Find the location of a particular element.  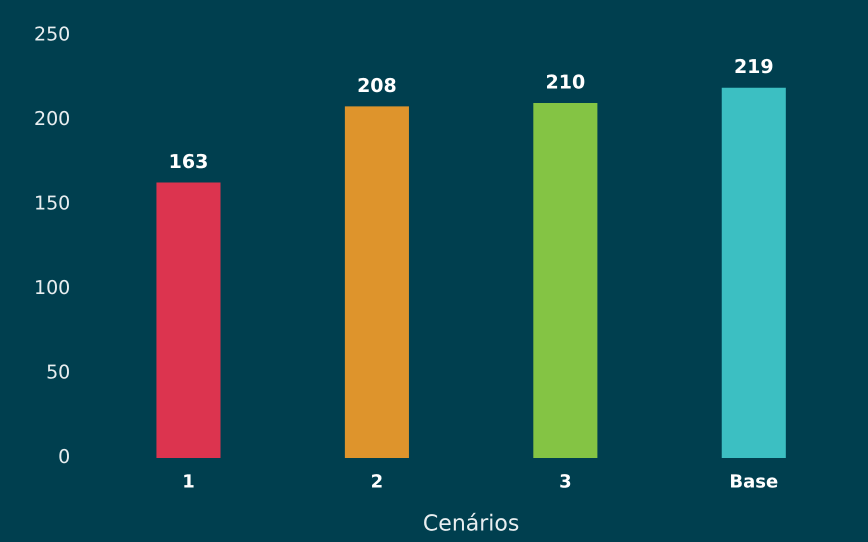

y-tick-label: 100 is located at coordinates (52, 287).